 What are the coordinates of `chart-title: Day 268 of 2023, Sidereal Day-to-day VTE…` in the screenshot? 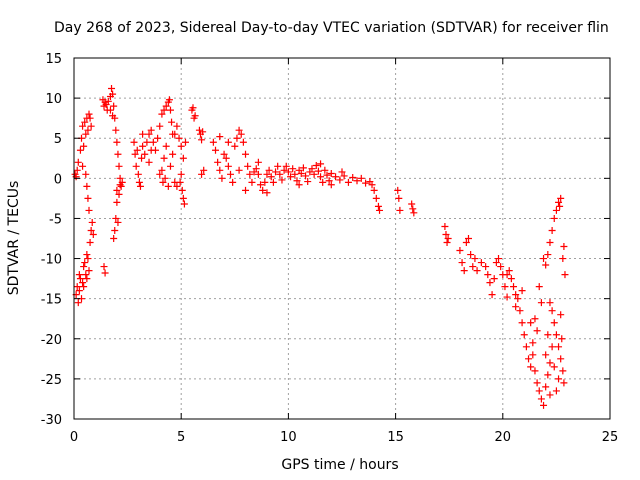 It's located at (331, 28).